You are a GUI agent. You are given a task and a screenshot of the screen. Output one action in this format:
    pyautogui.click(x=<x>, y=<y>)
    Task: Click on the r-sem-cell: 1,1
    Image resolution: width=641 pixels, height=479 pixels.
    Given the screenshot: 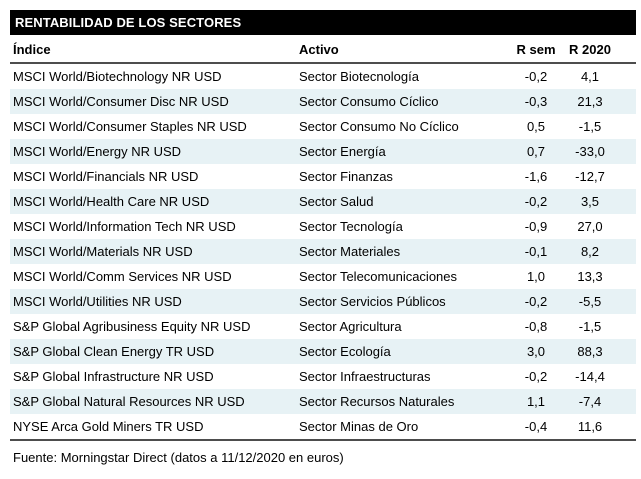 What is the action you would take?
    pyautogui.click(x=536, y=401)
    